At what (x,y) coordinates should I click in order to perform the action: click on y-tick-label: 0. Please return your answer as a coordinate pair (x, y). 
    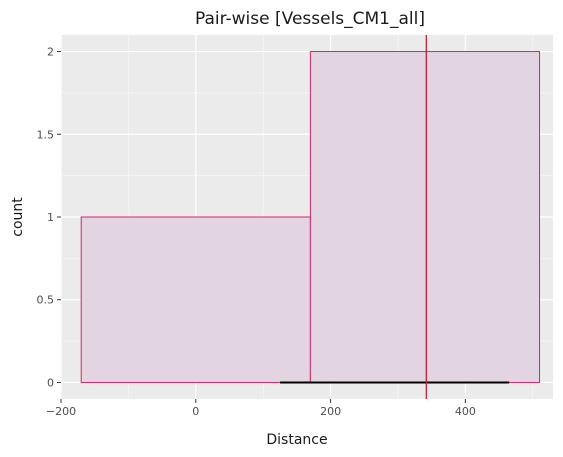
    Looking at the image, I should click on (50, 382).